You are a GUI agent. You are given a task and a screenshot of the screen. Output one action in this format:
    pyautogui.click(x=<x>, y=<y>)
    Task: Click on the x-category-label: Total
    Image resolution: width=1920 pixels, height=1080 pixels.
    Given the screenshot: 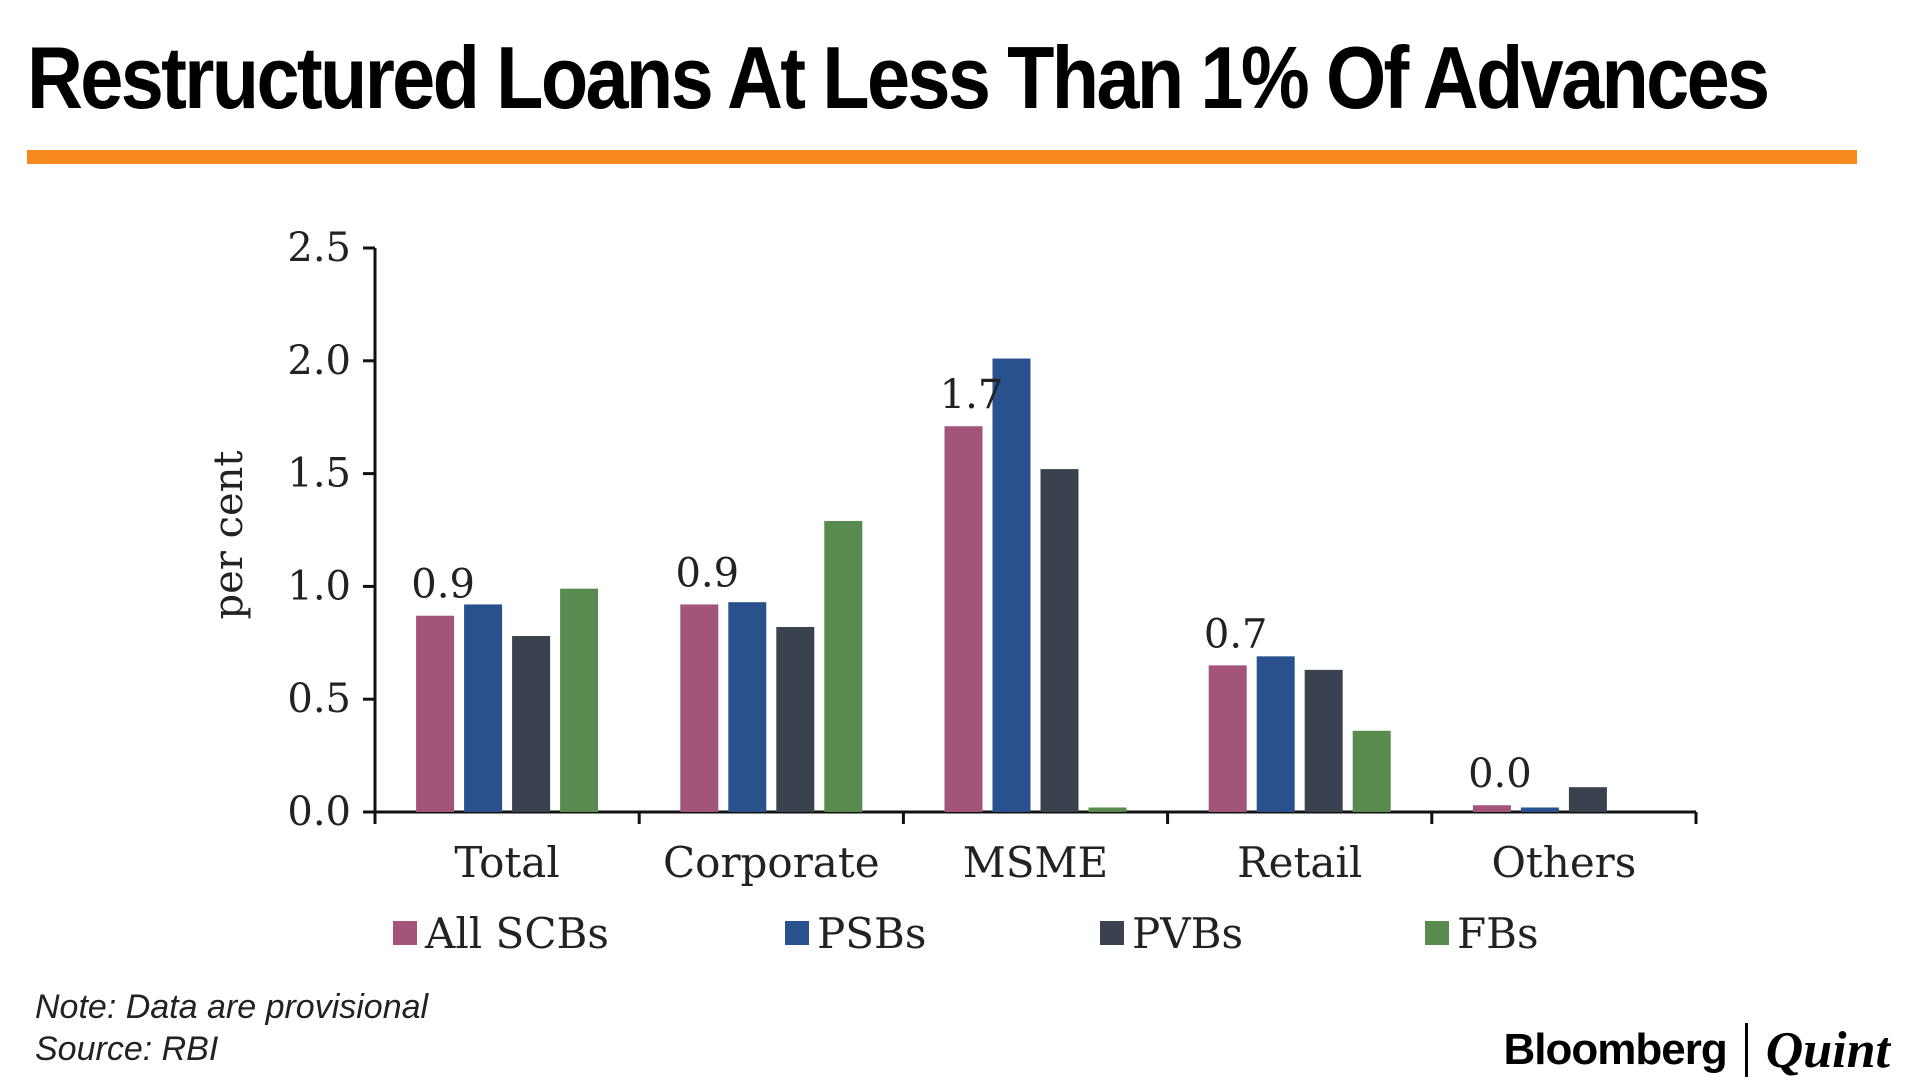 What is the action you would take?
    pyautogui.click(x=506, y=862)
    